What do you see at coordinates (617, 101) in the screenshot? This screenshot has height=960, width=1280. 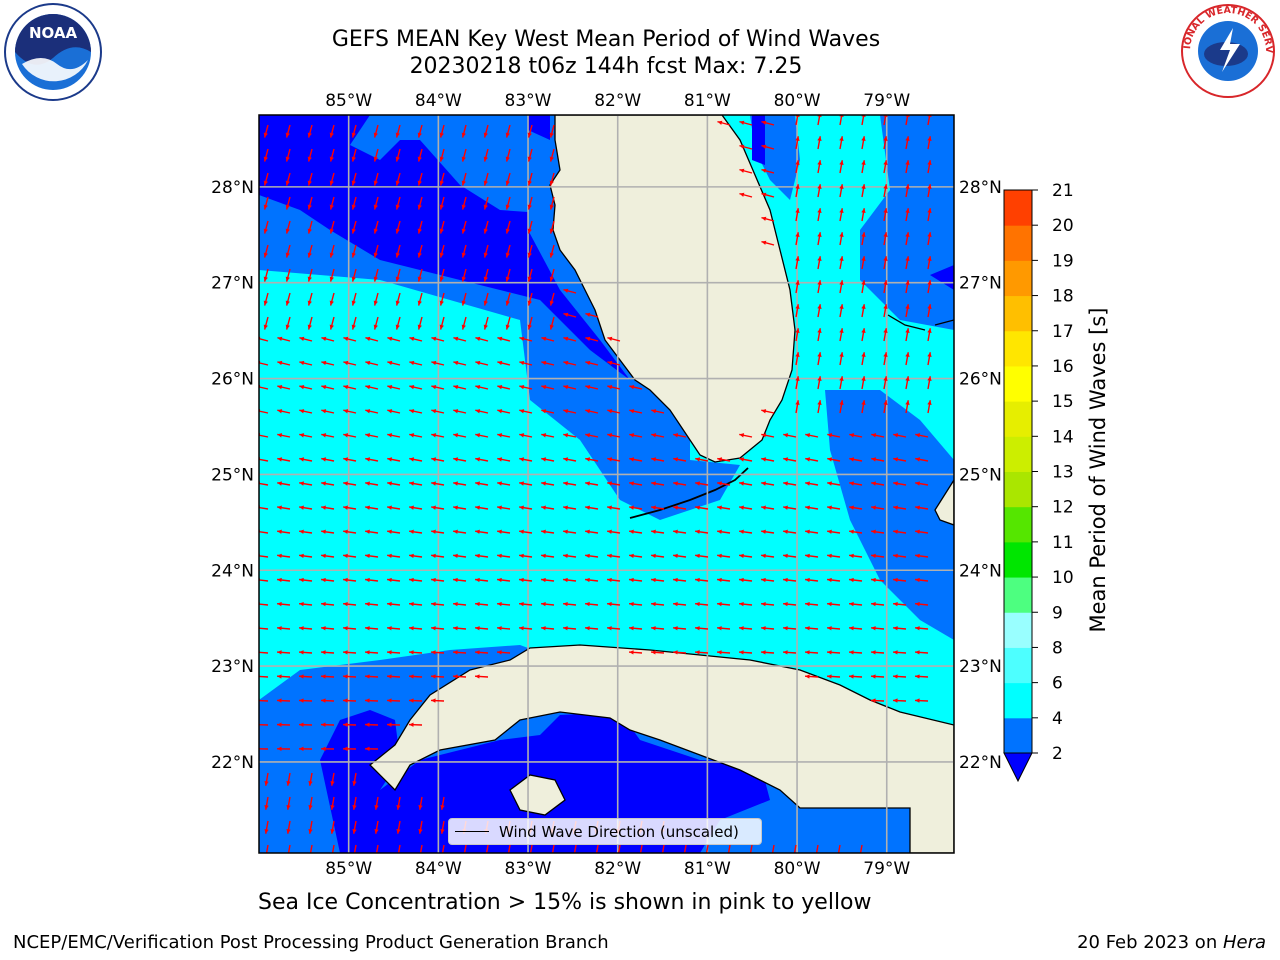 I see `lon-tick-top: 82°W` at bounding box center [617, 101].